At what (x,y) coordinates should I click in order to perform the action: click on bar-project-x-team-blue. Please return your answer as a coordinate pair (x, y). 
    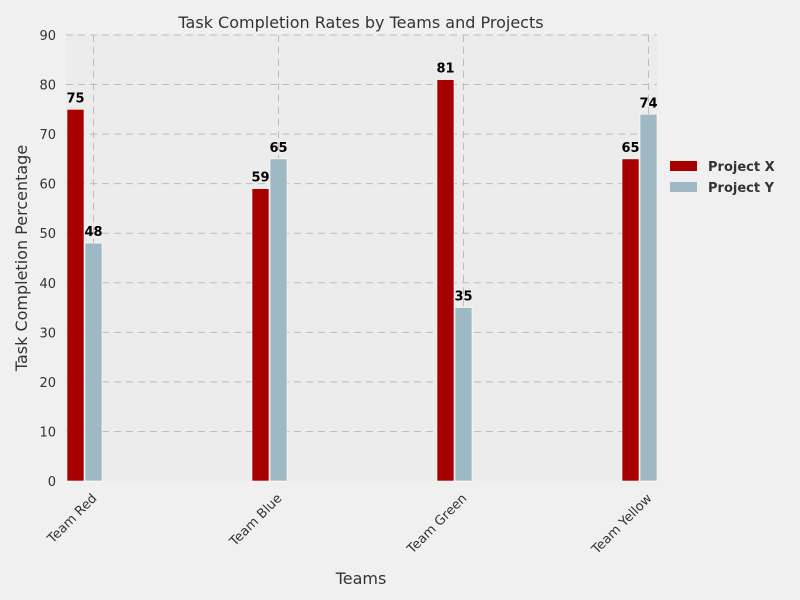
    Looking at the image, I should click on (260, 335).